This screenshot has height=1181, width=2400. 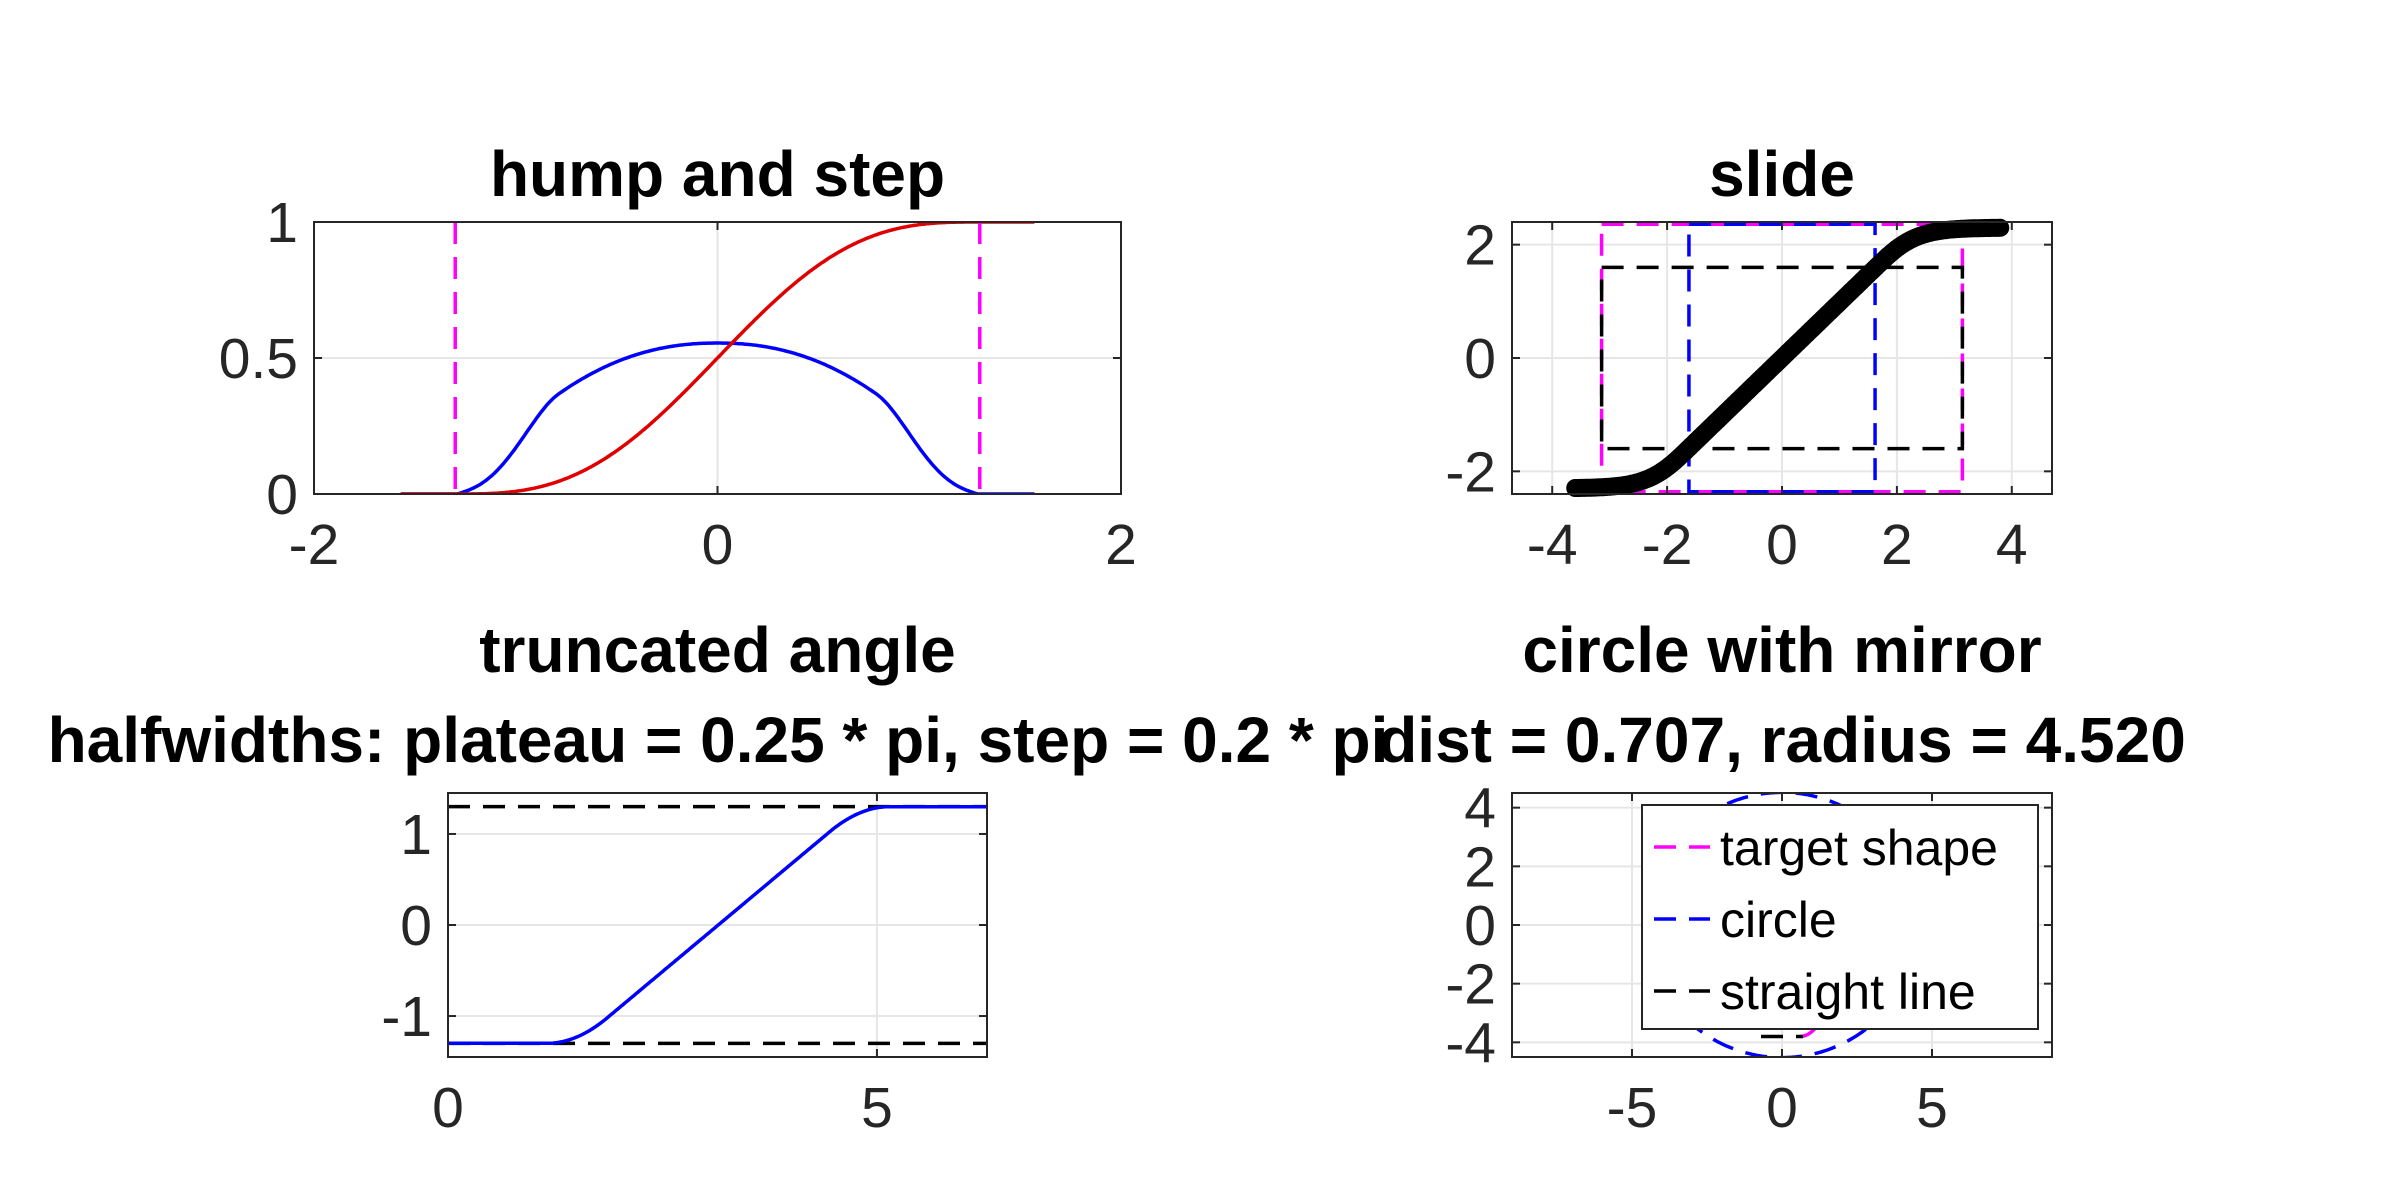 I want to click on legend: target shape circle straight line, so click(x=1840, y=917).